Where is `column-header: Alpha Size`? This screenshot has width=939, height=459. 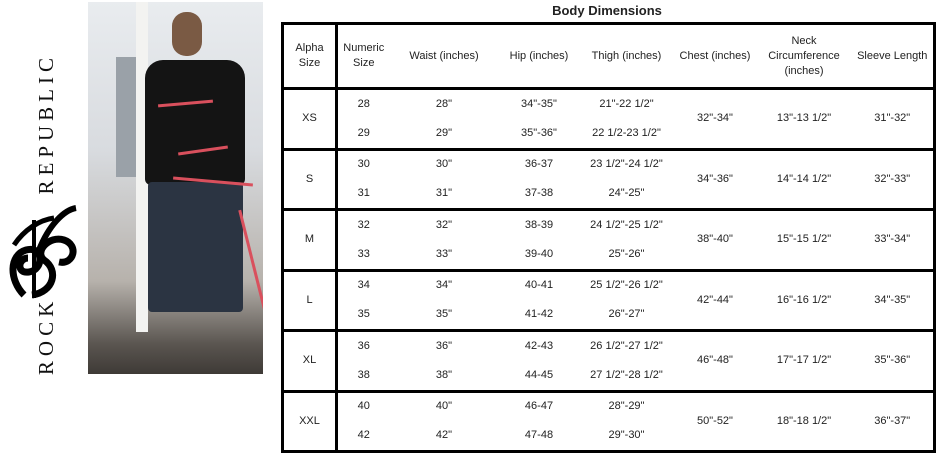 column-header: Alpha Size is located at coordinates (310, 56).